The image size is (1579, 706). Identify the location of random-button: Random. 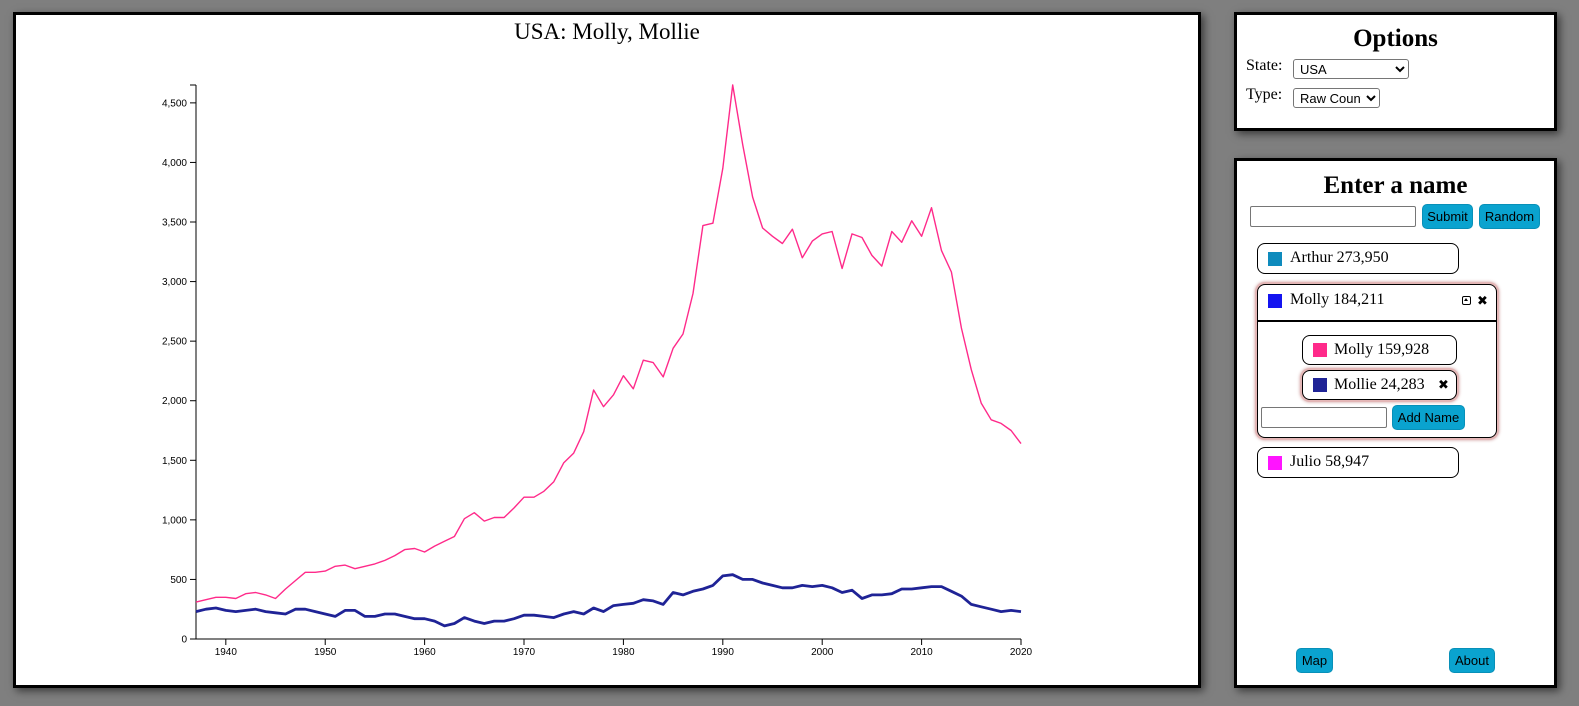
(1509, 216).